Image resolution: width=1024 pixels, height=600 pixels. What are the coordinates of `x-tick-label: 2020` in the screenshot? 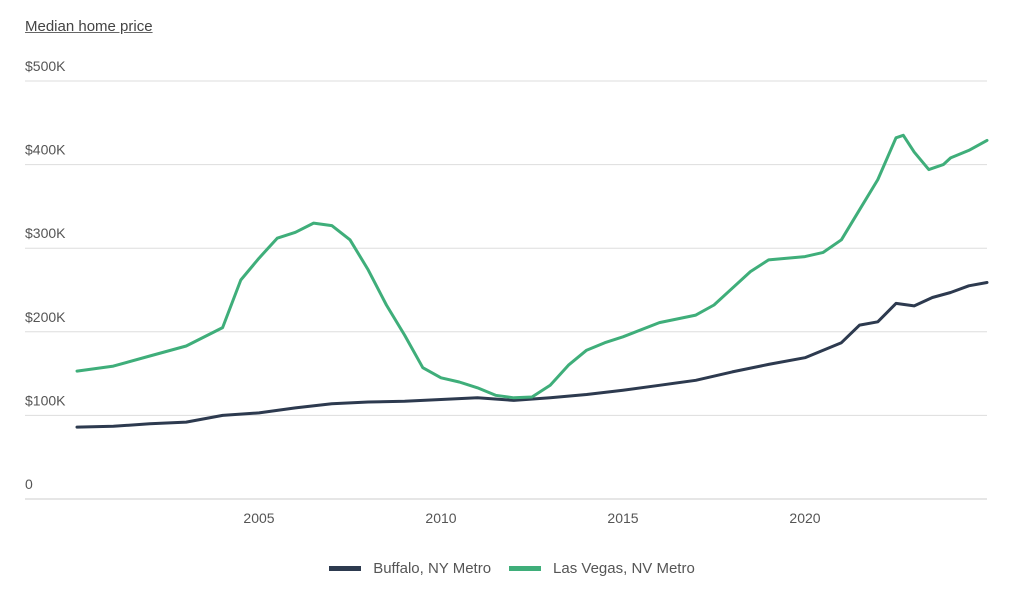 It's located at (804, 518).